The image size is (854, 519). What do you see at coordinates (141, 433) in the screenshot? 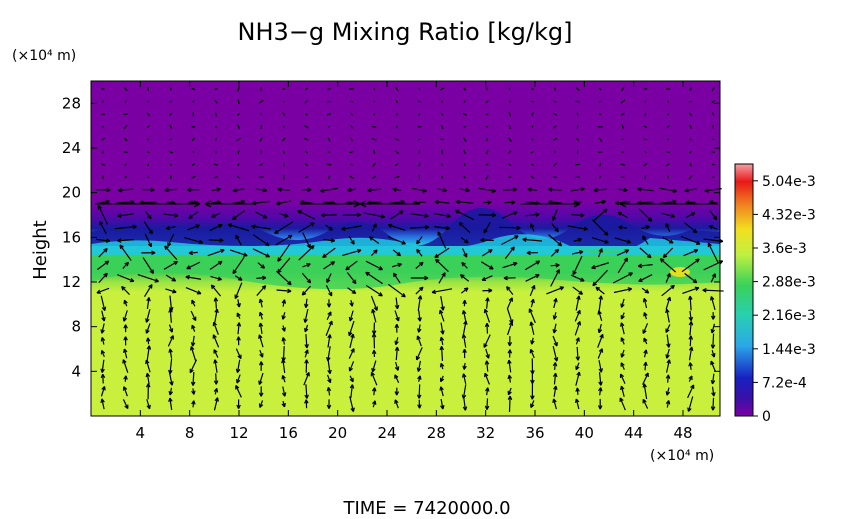
I see `x-tick-label: 4` at bounding box center [141, 433].